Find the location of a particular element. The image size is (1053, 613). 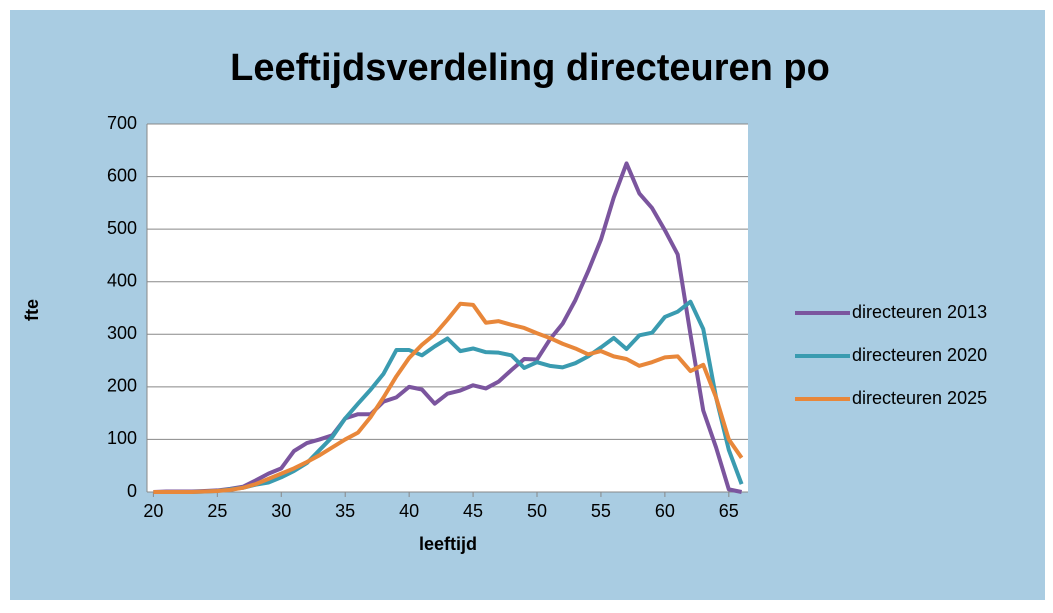

x-tick-label: 20 is located at coordinates (153, 511).